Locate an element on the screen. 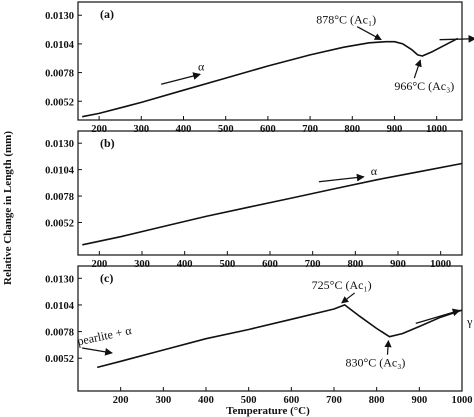 The image size is (474, 417). panel-label: (c) is located at coordinates (106, 278).